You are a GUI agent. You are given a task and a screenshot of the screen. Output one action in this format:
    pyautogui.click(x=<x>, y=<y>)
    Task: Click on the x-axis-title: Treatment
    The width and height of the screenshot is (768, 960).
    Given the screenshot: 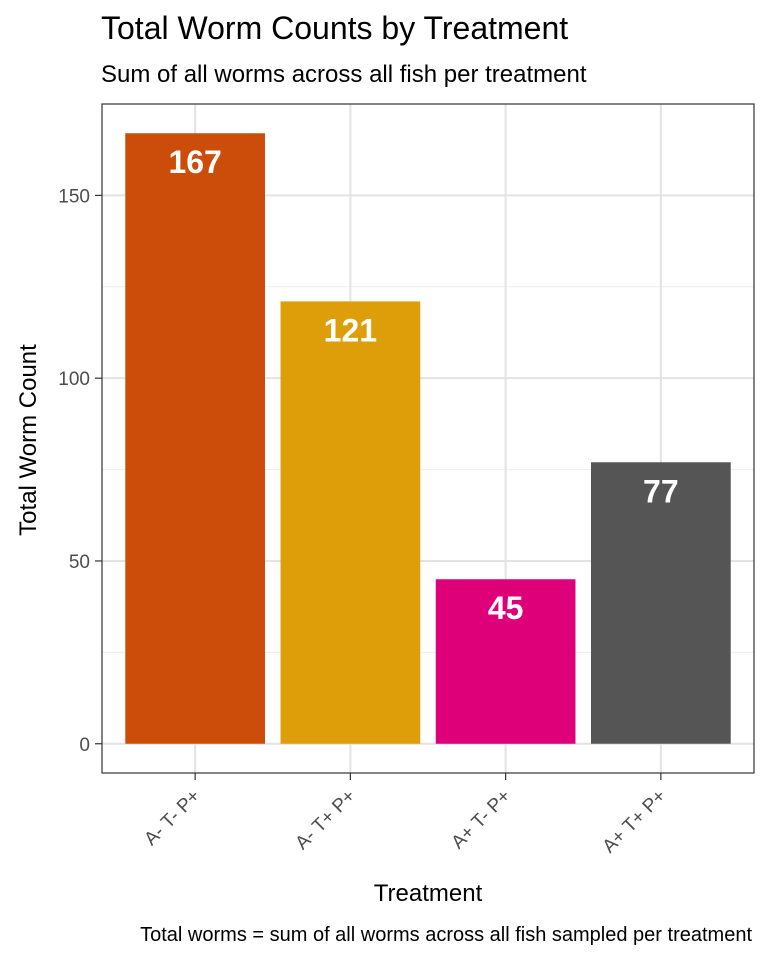 What is the action you would take?
    pyautogui.click(x=428, y=893)
    